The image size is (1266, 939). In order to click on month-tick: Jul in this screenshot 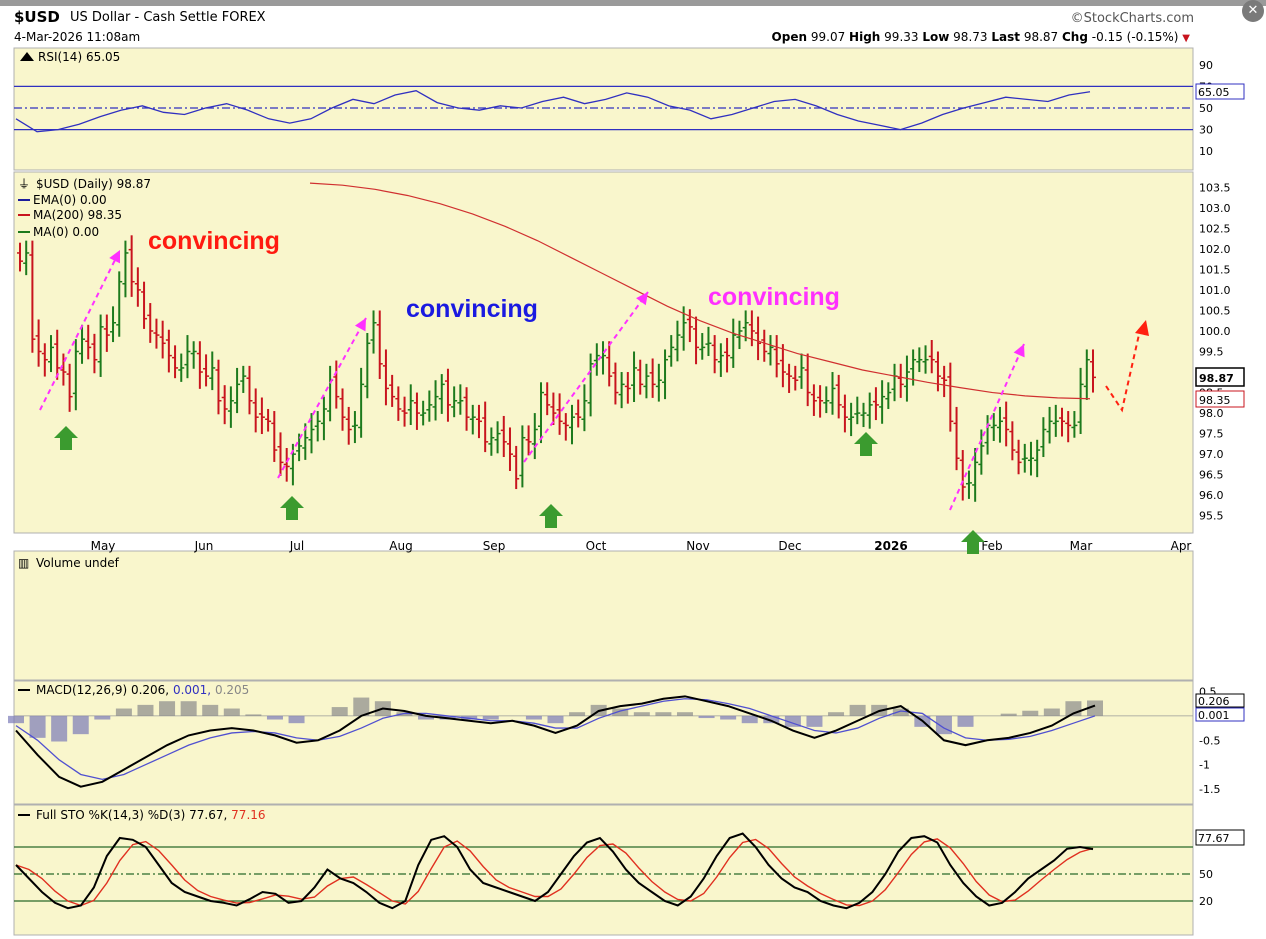, I will do `click(296, 546)`.